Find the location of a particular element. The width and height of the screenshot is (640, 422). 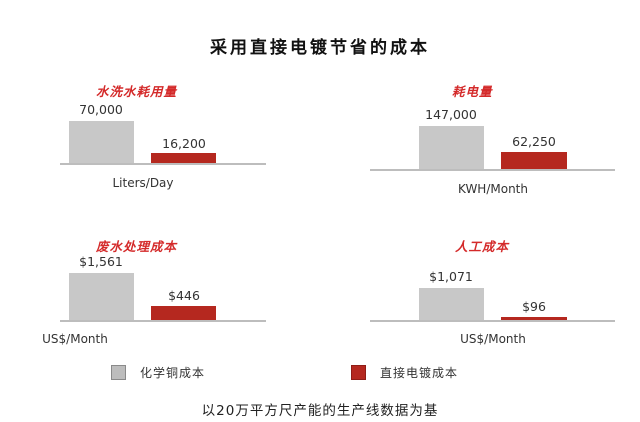

panel-title: 废水处理成本 is located at coordinates (137, 246).